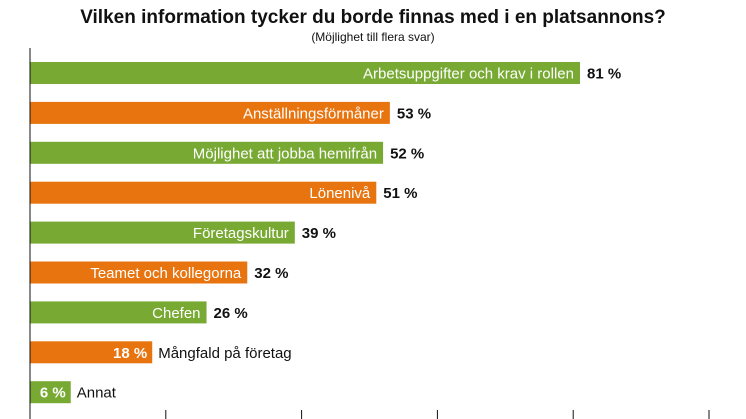 This screenshot has height=419, width=746. What do you see at coordinates (176, 313) in the screenshot?
I see `bar-category-label: Chefen` at bounding box center [176, 313].